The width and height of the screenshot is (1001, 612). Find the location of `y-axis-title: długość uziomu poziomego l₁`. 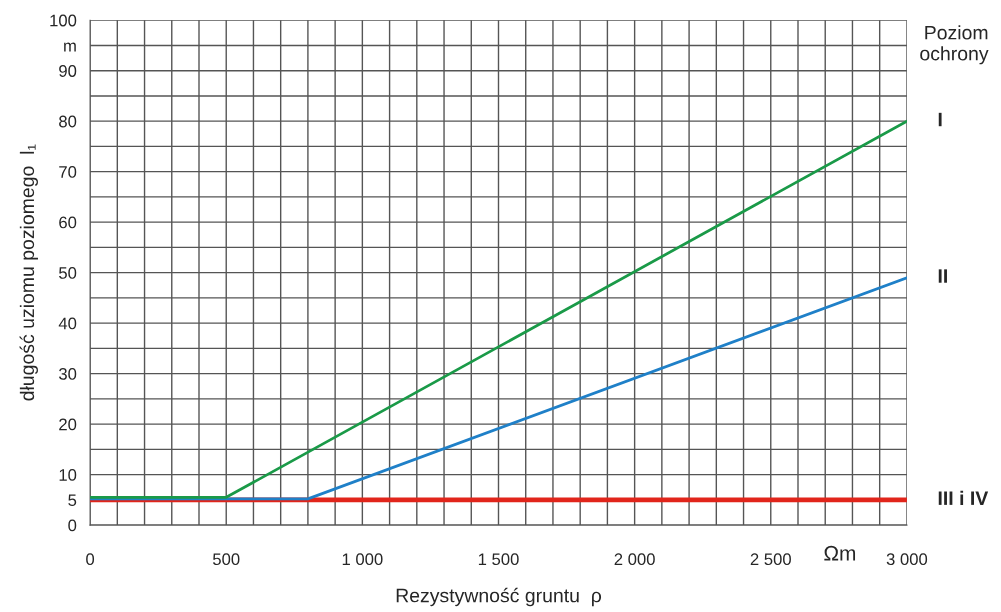

y-axis-title: długość uziomu poziomego l₁ is located at coordinates (28, 272).